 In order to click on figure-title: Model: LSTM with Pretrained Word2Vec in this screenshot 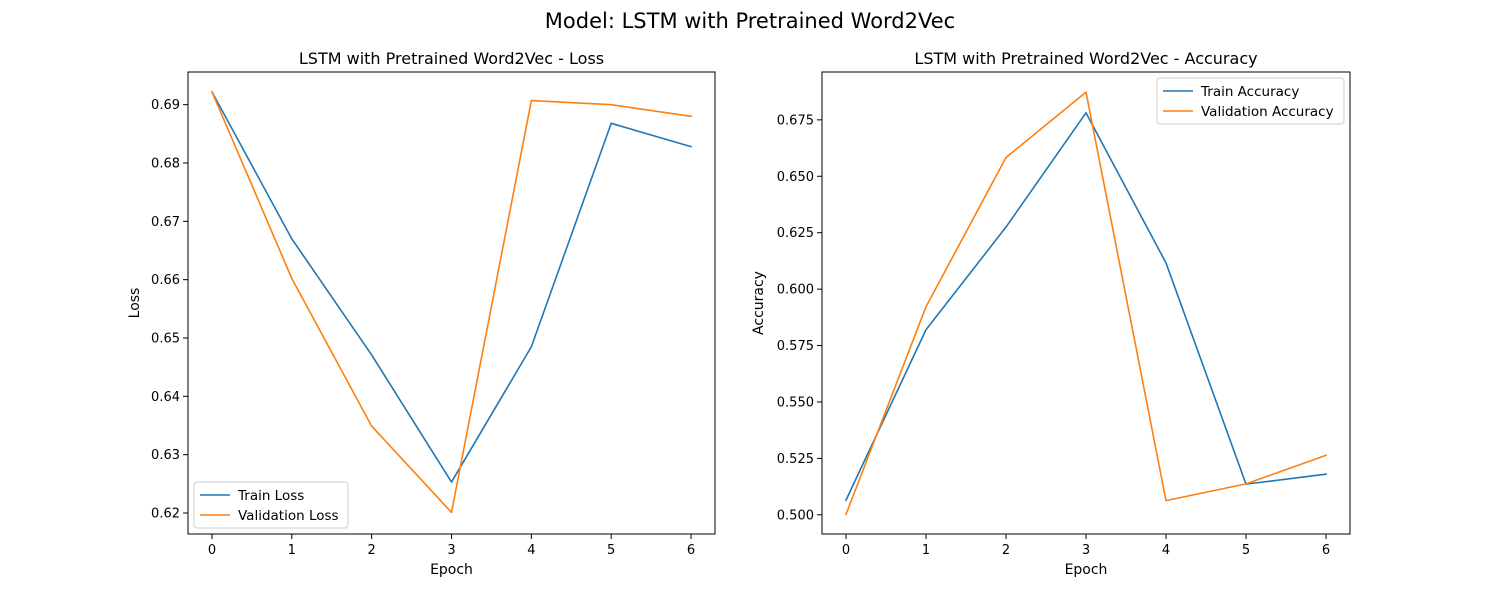, I will do `click(750, 21)`.